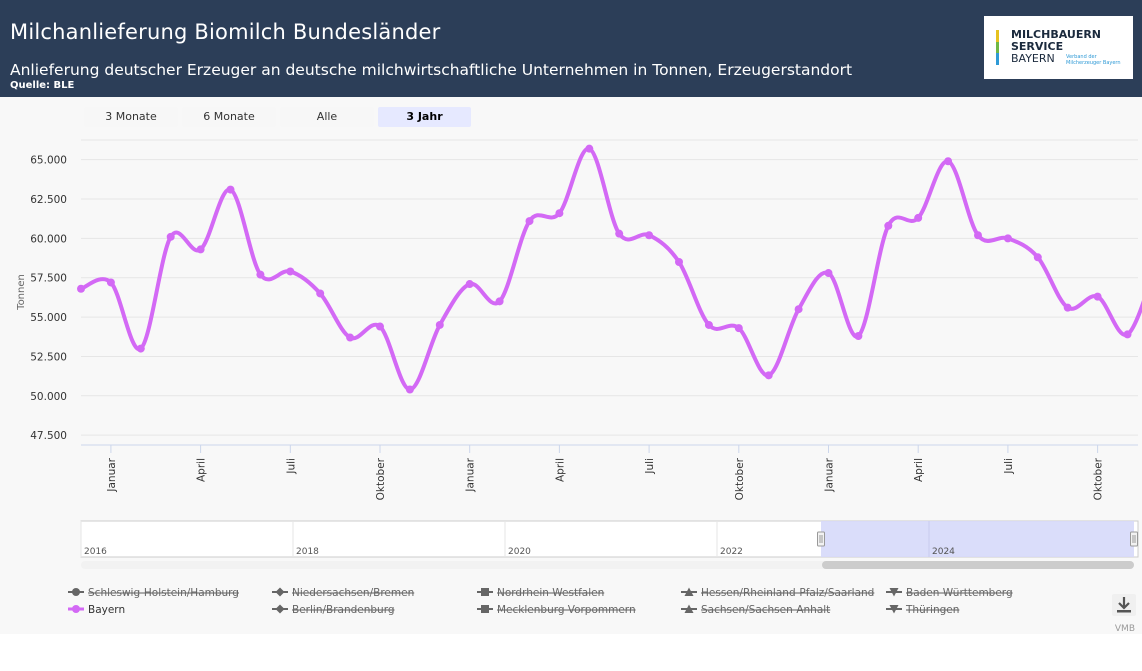 The height and width of the screenshot is (671, 1142). Describe the element at coordinates (519, 552) in the screenshot. I see `navigator-year-label: 2020` at that location.